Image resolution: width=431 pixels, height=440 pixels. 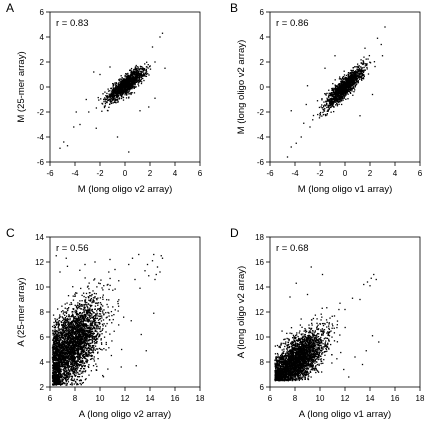 I want to click on x-tick-label: -2, so click(x=100, y=173).